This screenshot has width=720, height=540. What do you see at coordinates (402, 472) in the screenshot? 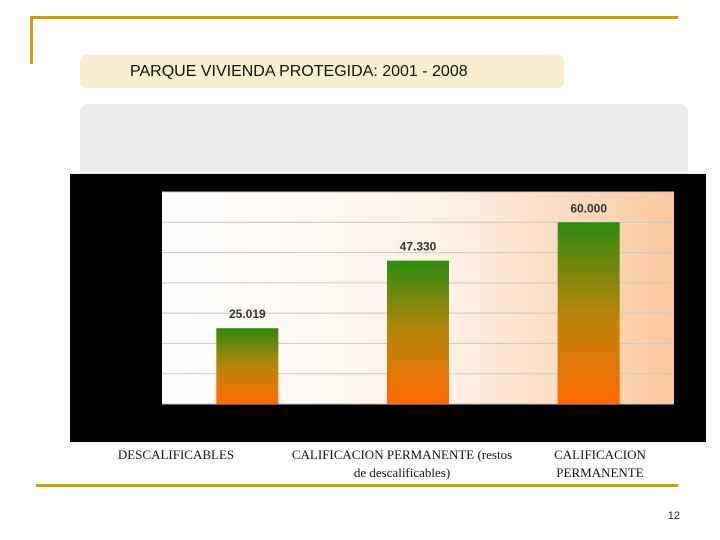
I see `category-label-line: de descalificables)` at bounding box center [402, 472].